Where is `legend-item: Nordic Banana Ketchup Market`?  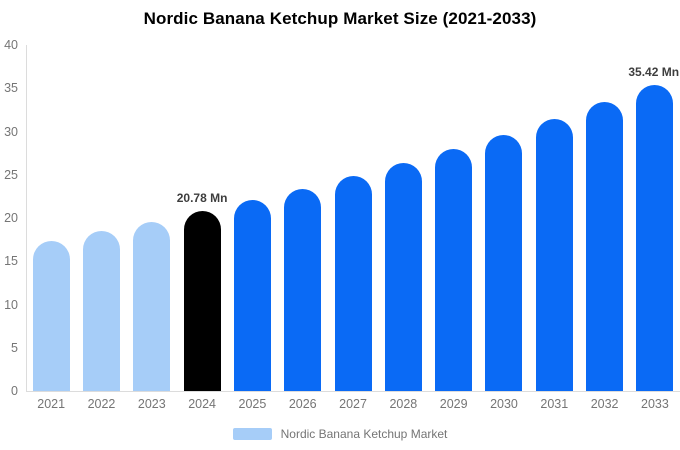 legend-item: Nordic Banana Ketchup Market is located at coordinates (340, 434).